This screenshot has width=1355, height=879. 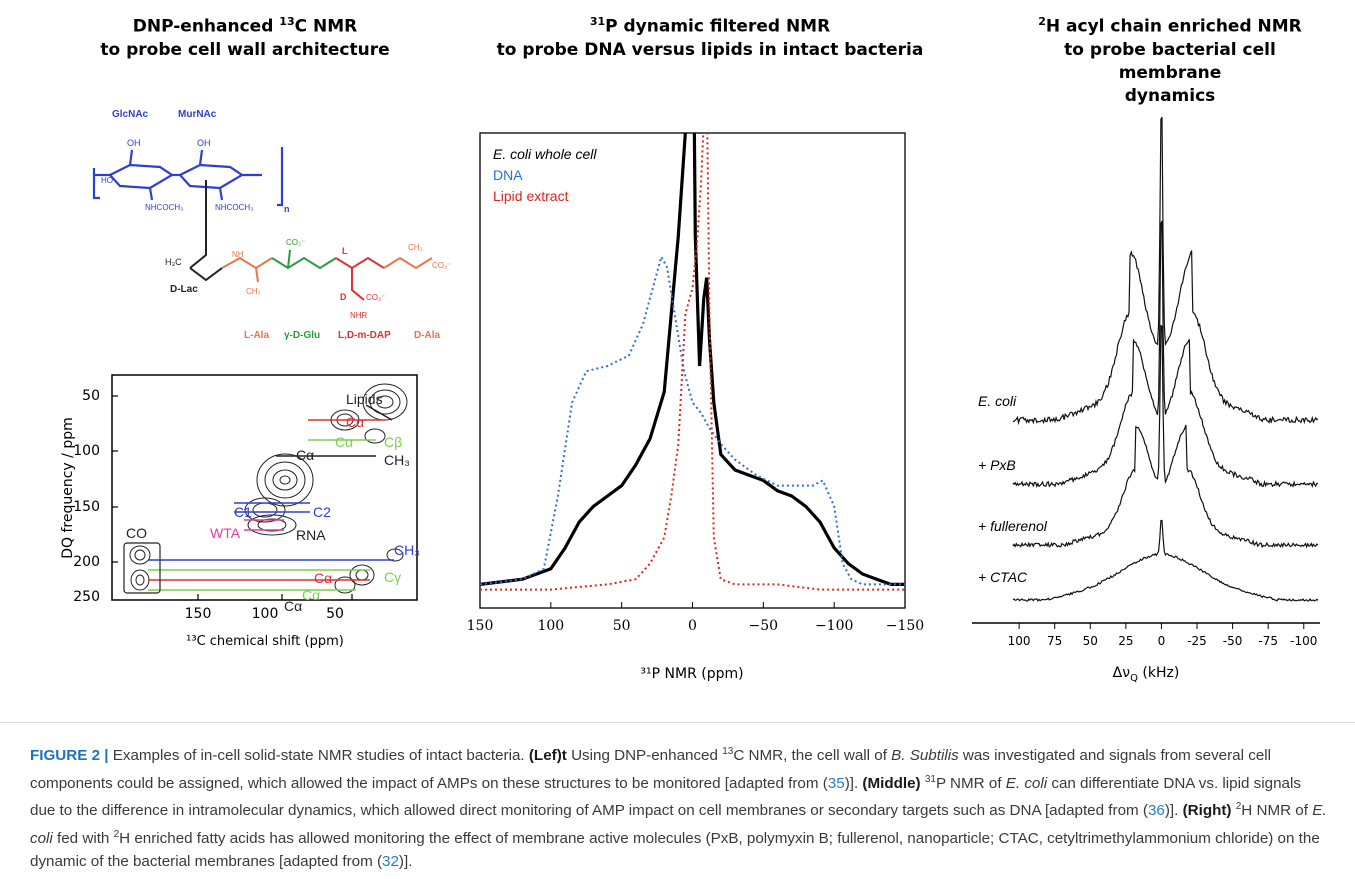 What do you see at coordinates (311, 595) in the screenshot?
I see `ca-green-label-2: Cα` at bounding box center [311, 595].